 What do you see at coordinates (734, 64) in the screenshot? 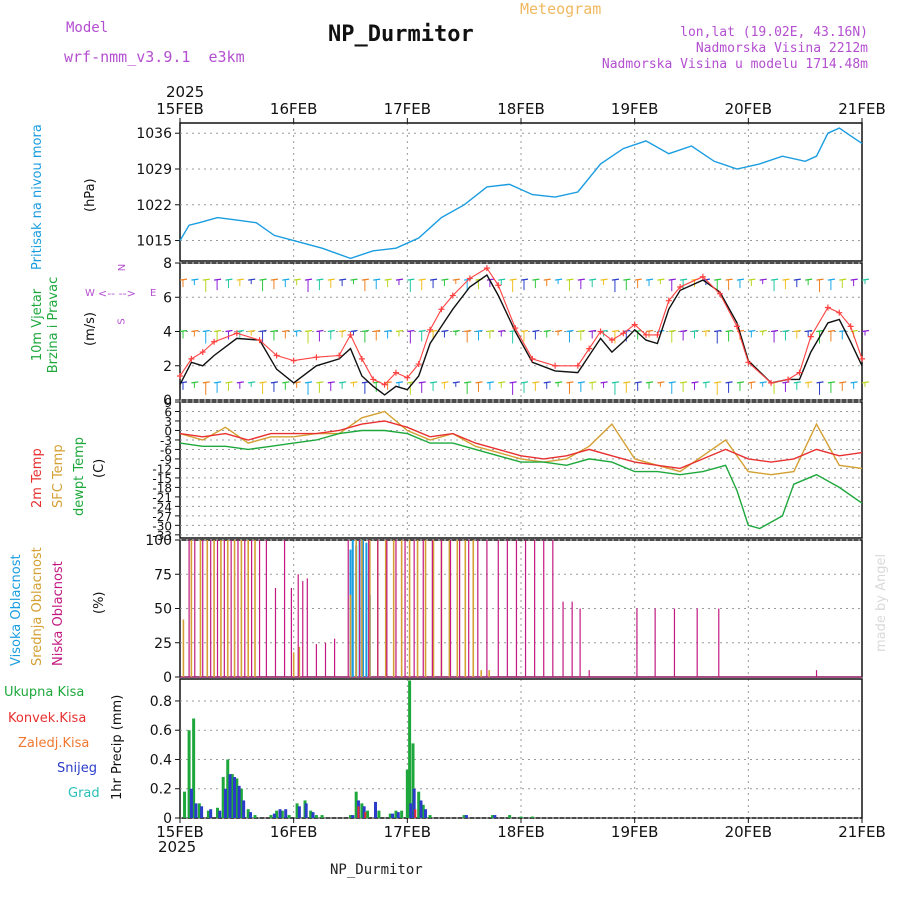
I see `model-elevation-label: Nadmorska Visina u modelu 1714.48m` at bounding box center [734, 64].